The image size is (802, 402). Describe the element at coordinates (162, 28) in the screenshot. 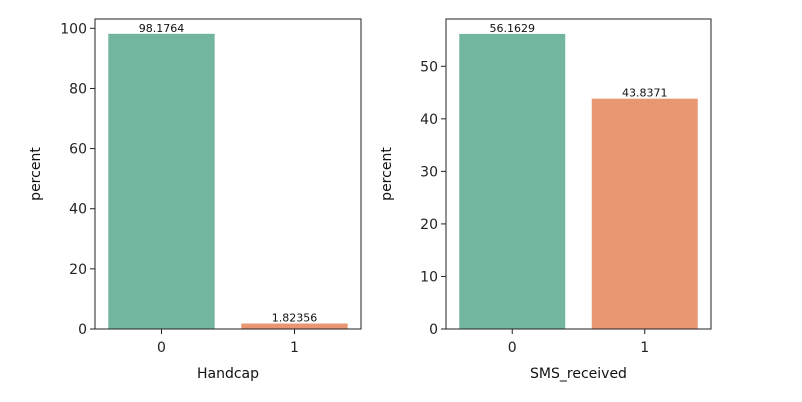

I see `chart-1-value-label-0: 98.1764` at that location.